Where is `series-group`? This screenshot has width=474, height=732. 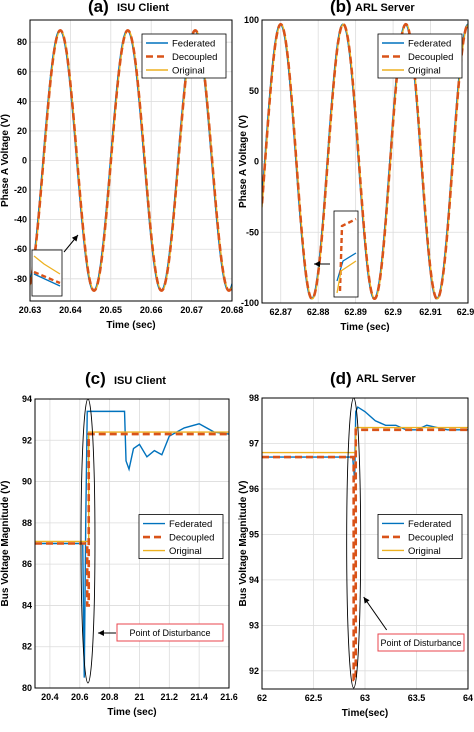 series-group is located at coordinates (132, 544).